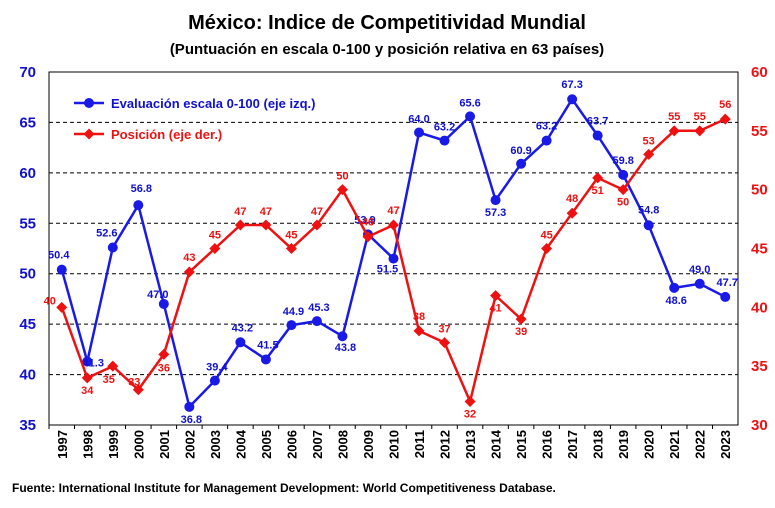 The image size is (775, 508). What do you see at coordinates (759, 366) in the screenshot?
I see `right-tick-label: 35` at bounding box center [759, 366].